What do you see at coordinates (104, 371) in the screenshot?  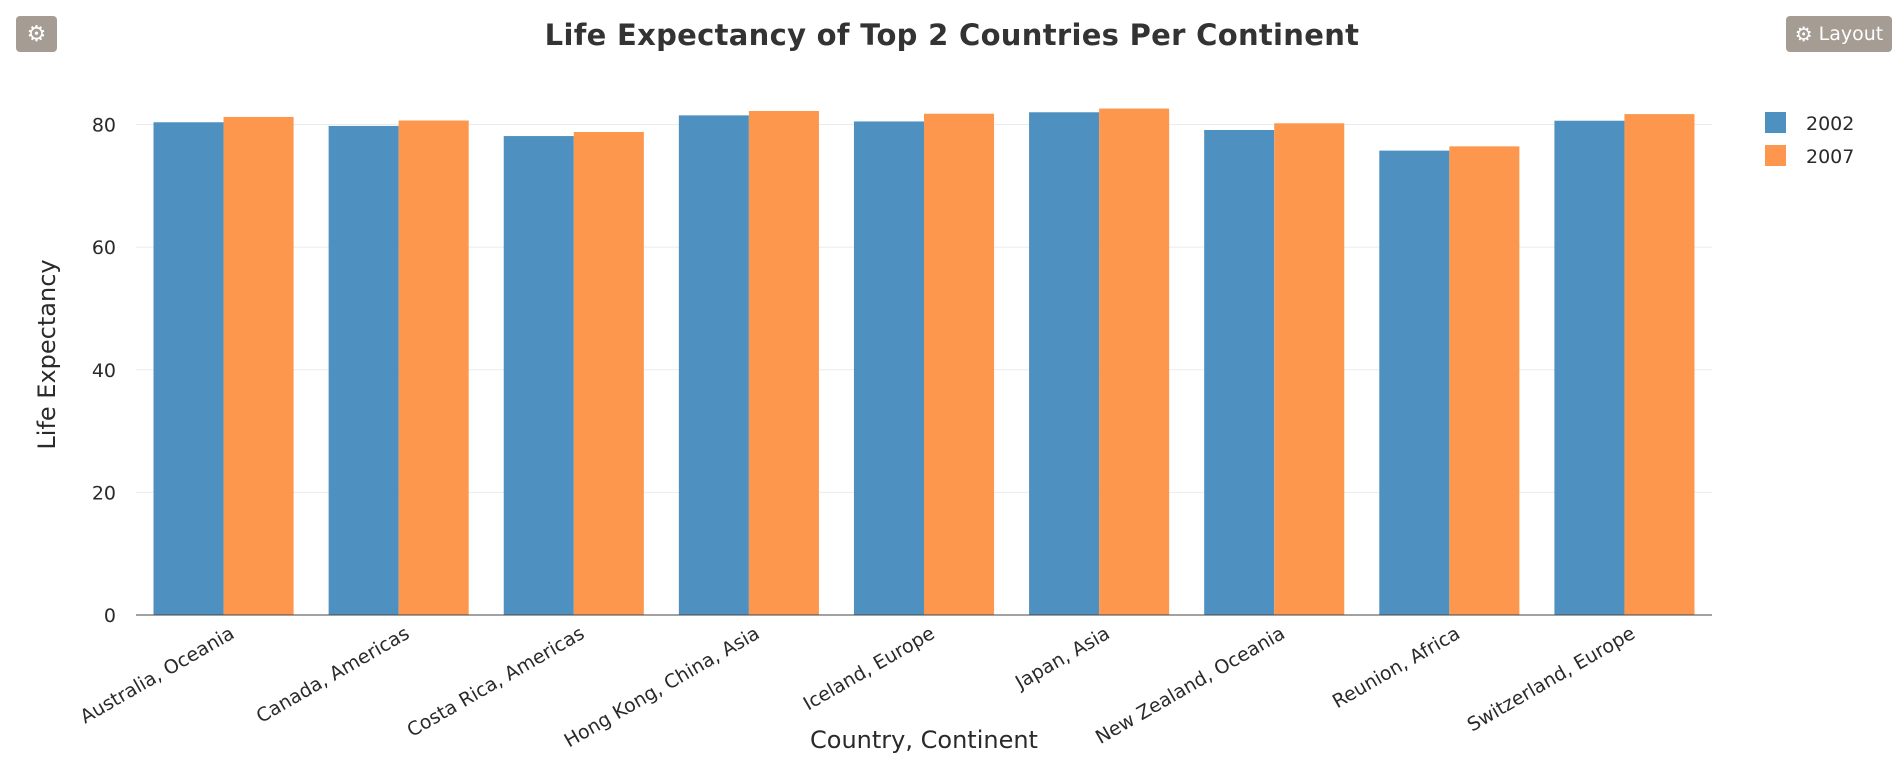 I see `y-tick-label: 40` at bounding box center [104, 371].